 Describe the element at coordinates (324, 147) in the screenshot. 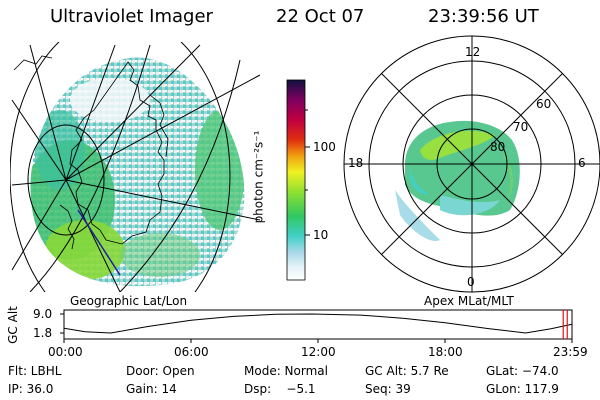

I see `colorbar-tick-100: 100` at that location.